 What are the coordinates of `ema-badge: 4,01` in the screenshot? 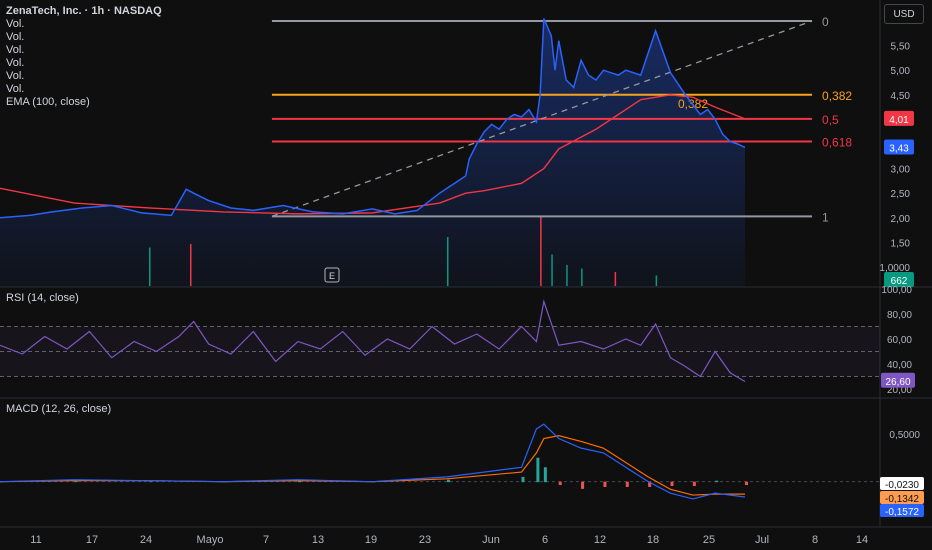 It's located at (899, 120).